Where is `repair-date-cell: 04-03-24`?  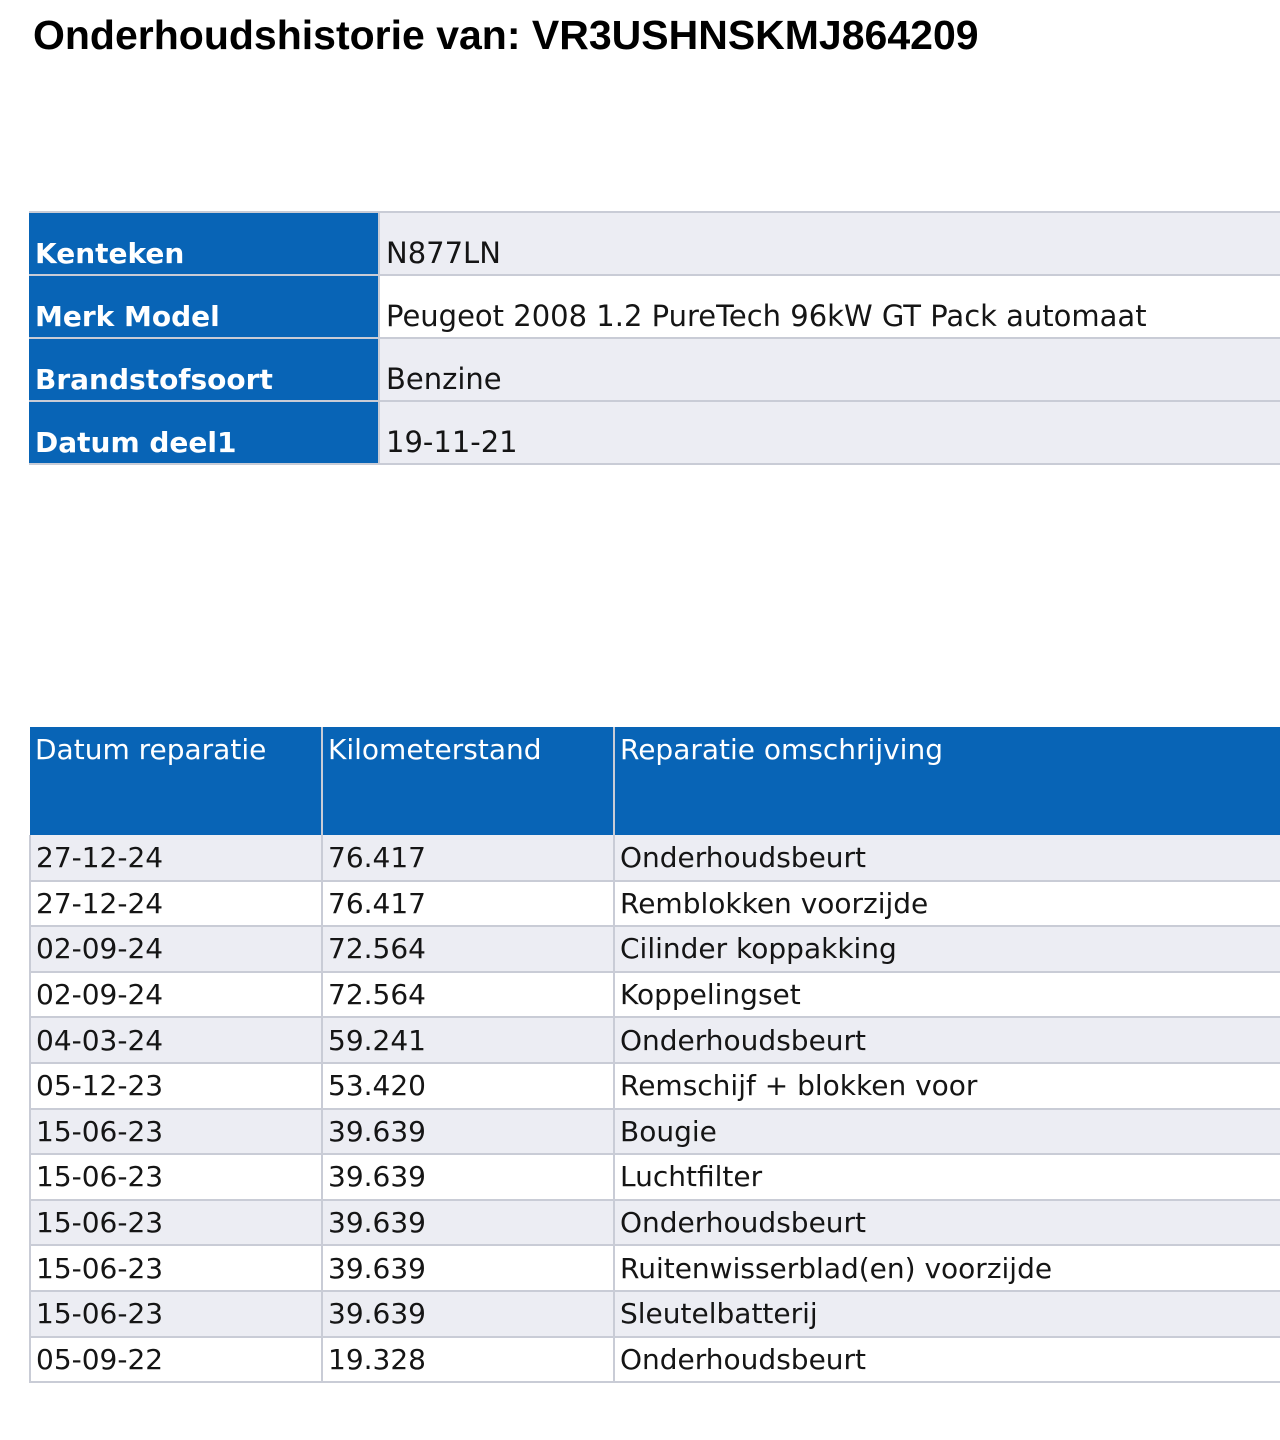 repair-date-cell: 04-03-24 is located at coordinates (176, 1040).